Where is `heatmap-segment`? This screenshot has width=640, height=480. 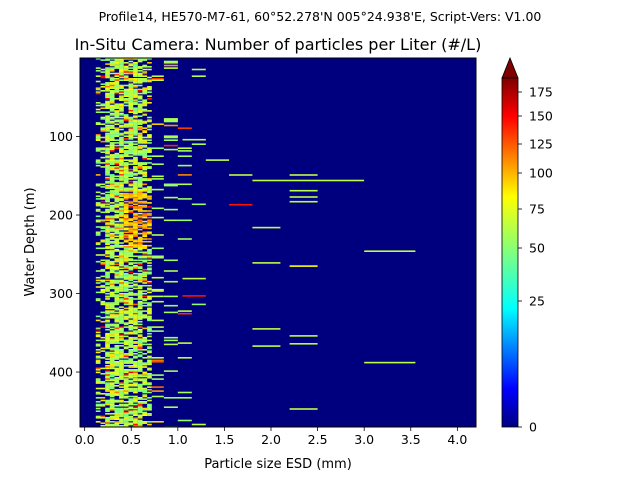 heatmap-segment is located at coordinates (266, 346).